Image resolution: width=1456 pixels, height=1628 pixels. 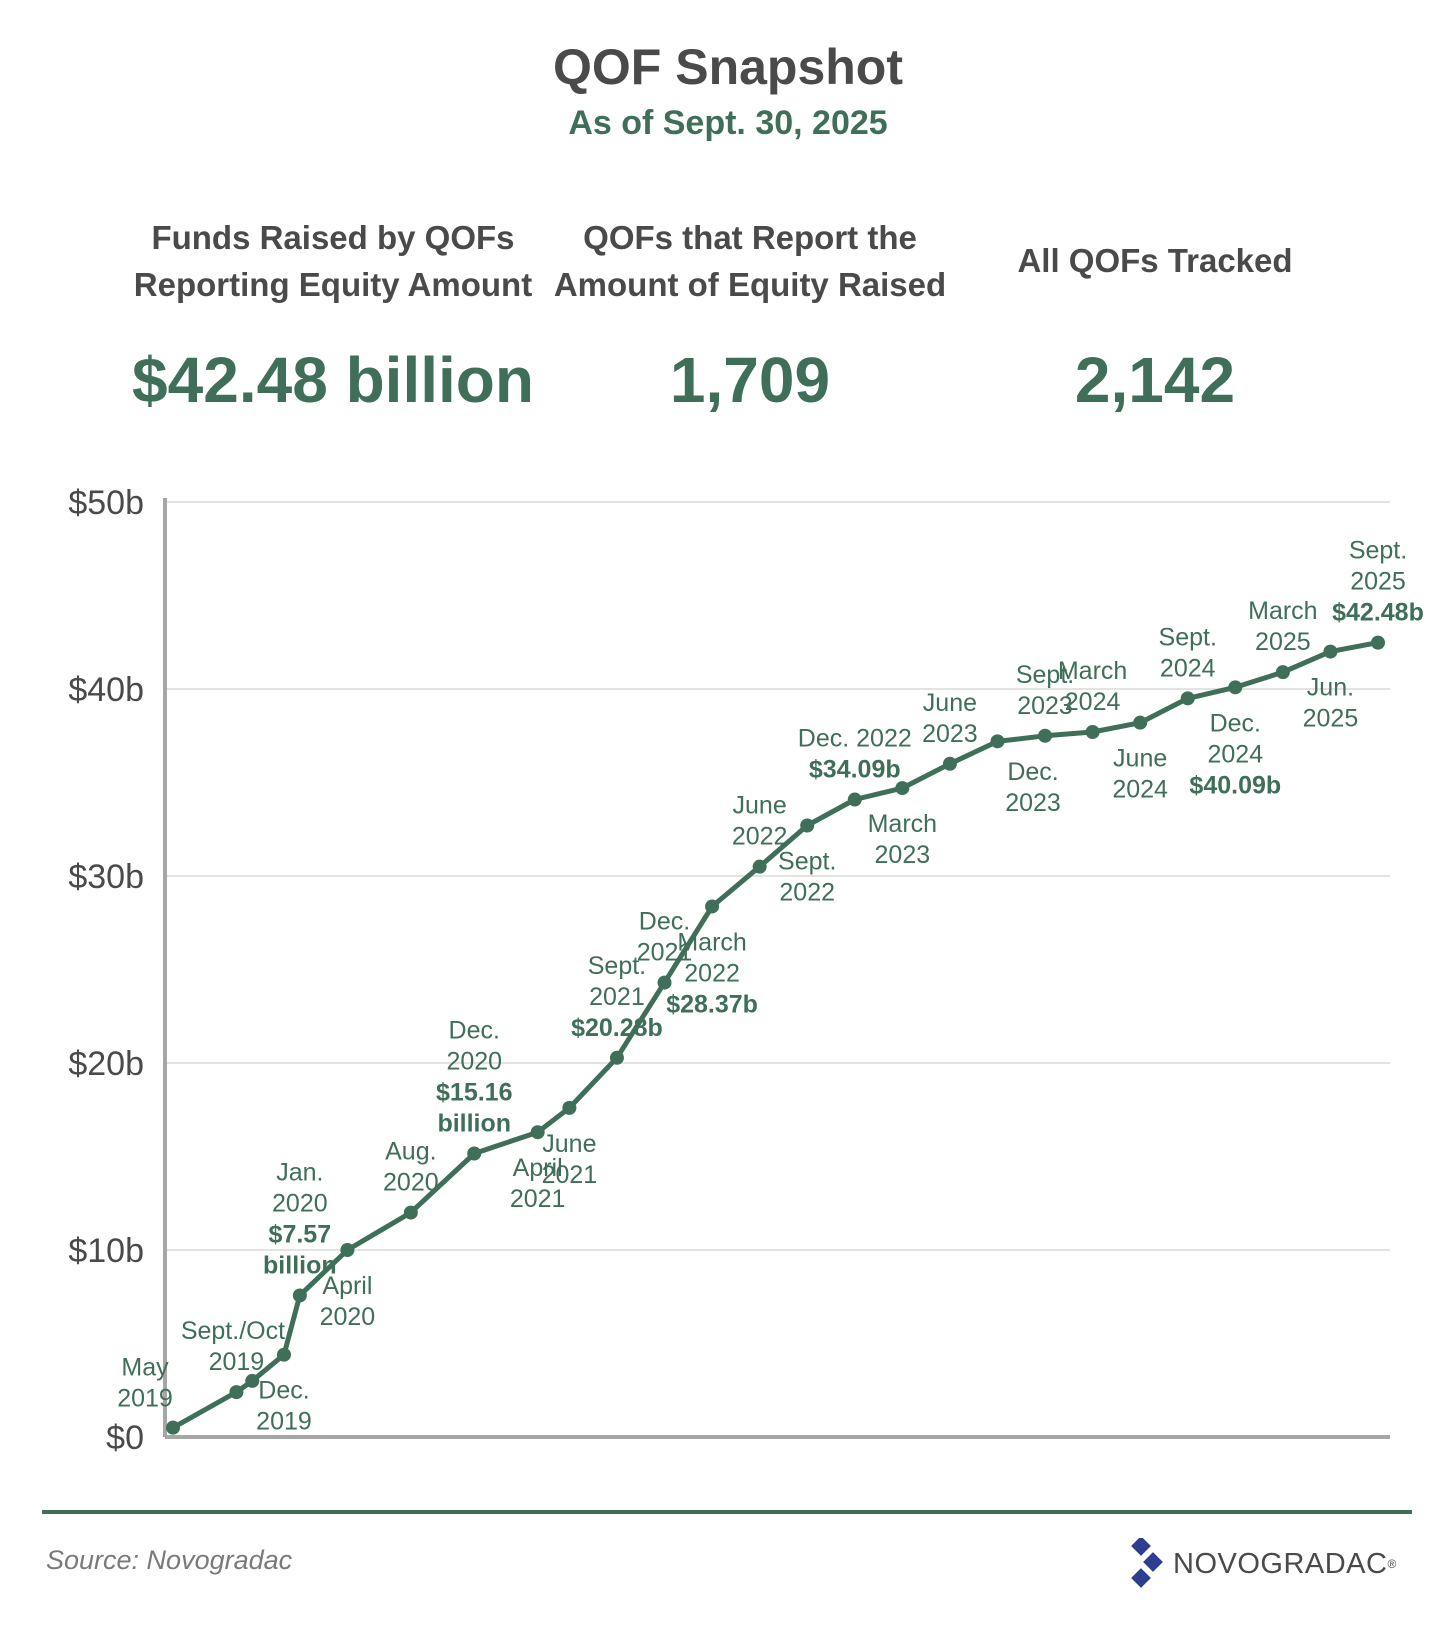 What do you see at coordinates (617, 1028) in the screenshot?
I see `data-value-label: $20.28b` at bounding box center [617, 1028].